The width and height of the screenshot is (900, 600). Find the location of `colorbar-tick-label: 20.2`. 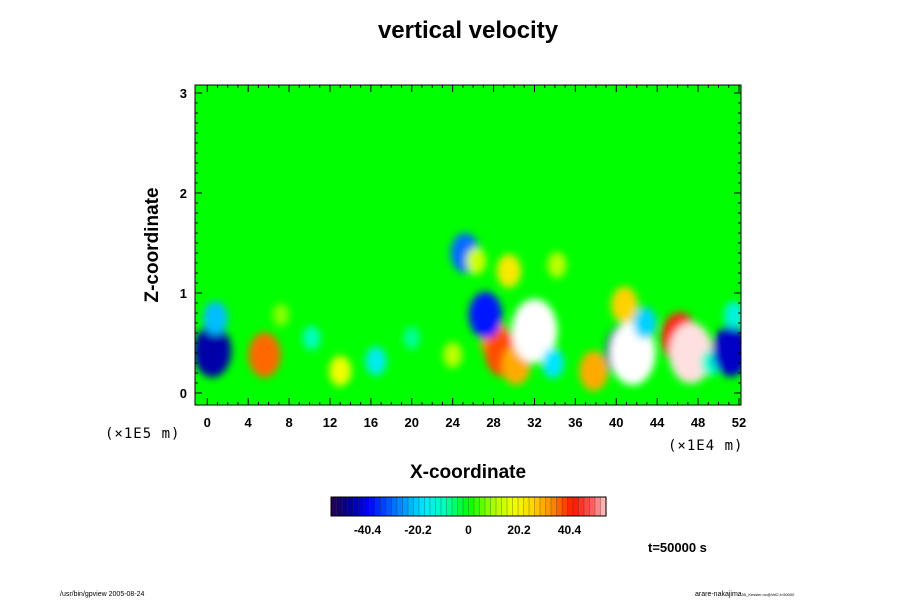

colorbar-tick-label: 20.2 is located at coordinates (519, 530).